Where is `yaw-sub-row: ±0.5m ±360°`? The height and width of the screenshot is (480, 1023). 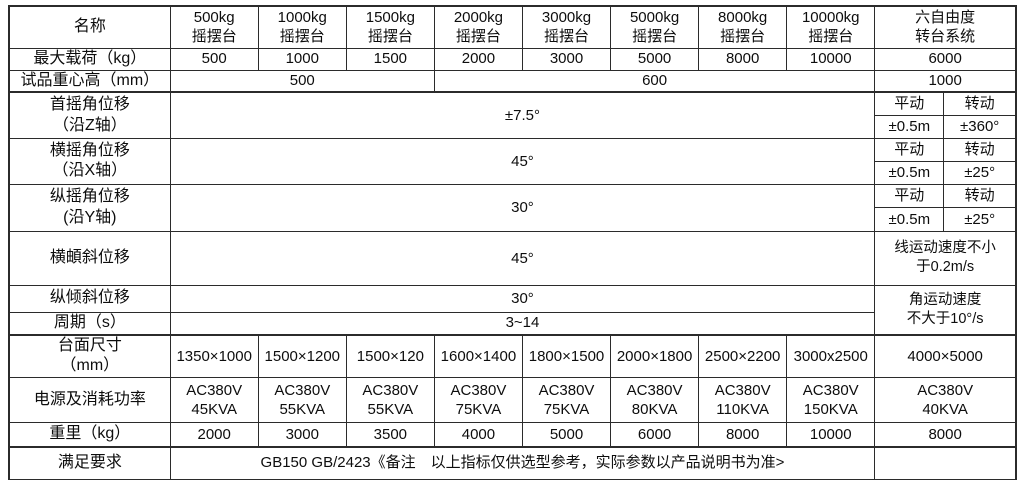
yaw-sub-row: ±0.5m ±360° is located at coordinates (513, 126).